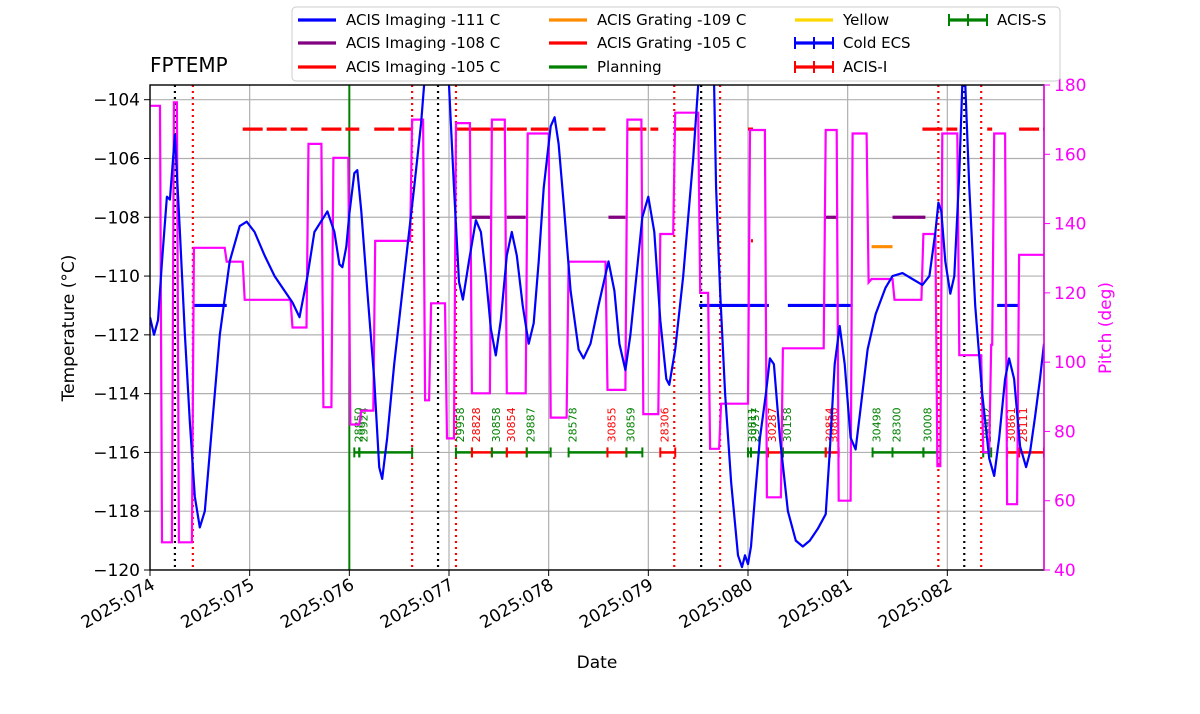  I want to click on legend-label: ACIS Imaging -108 C, so click(423, 43).